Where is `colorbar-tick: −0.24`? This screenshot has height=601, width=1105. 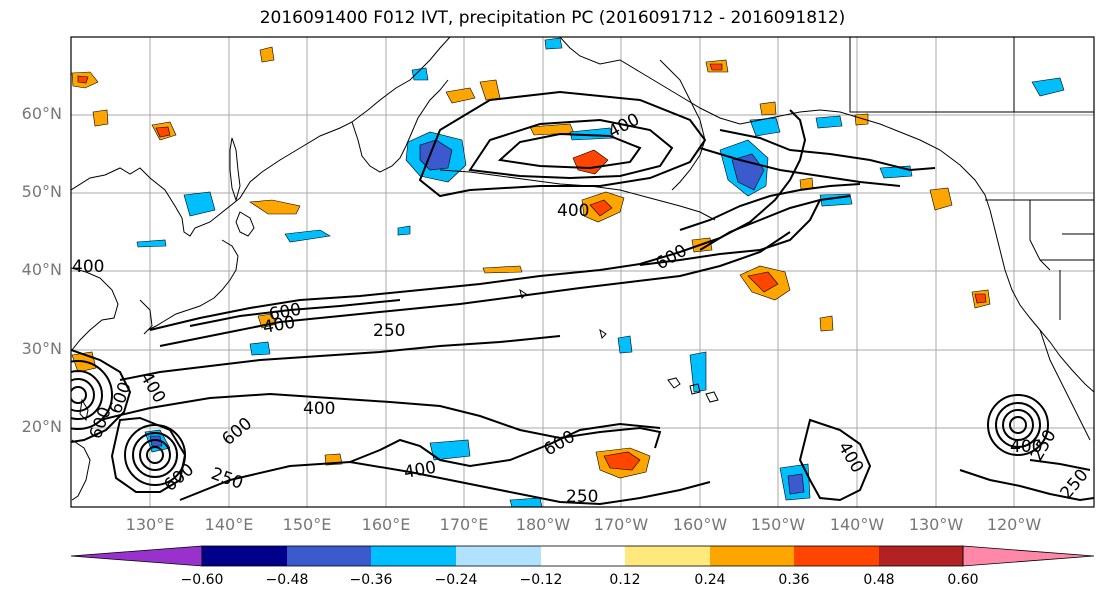
colorbar-tick: −0.24 is located at coordinates (456, 580).